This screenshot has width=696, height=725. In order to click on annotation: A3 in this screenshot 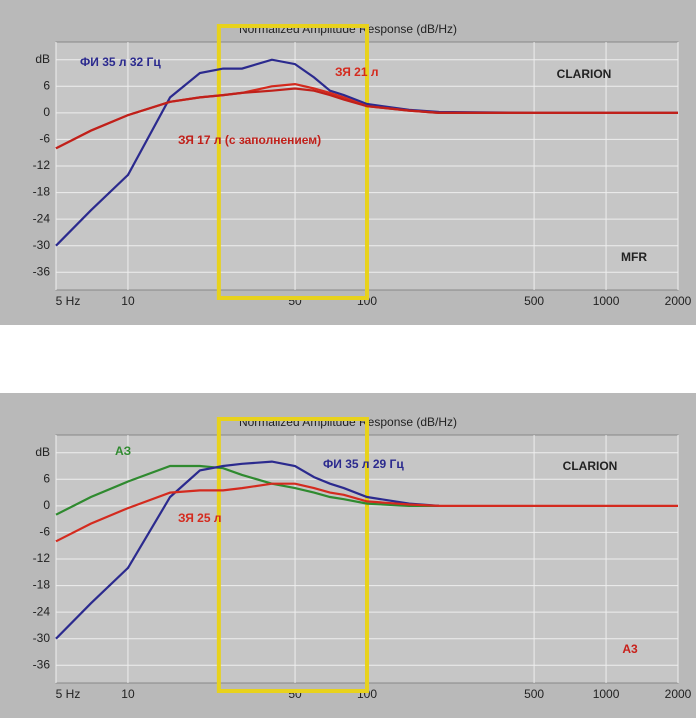, I will do `click(630, 649)`.